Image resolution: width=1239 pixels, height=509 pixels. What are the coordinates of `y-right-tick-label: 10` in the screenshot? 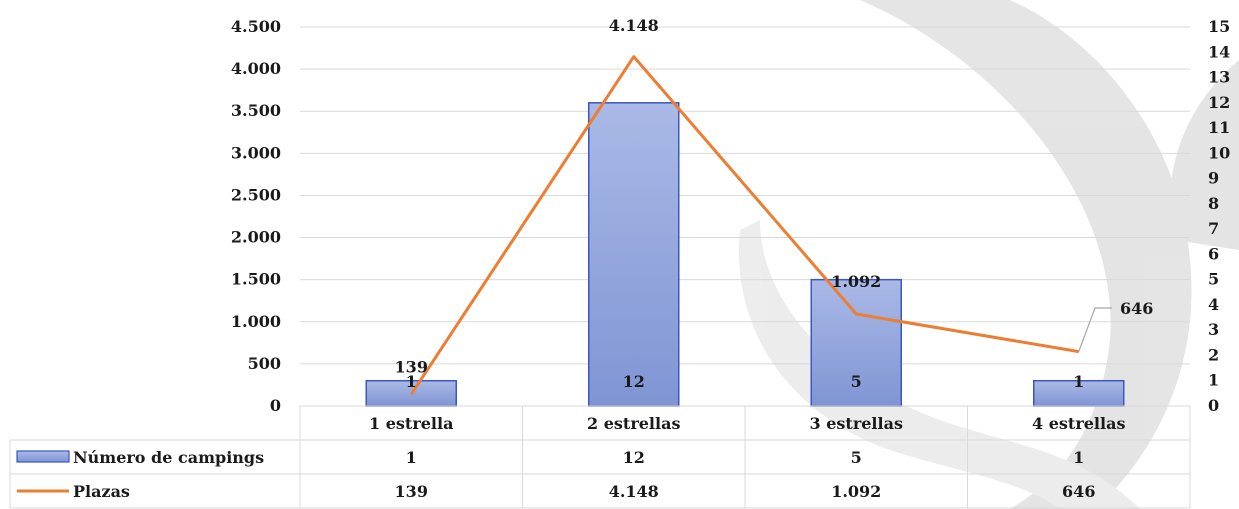 It's located at (1219, 152).